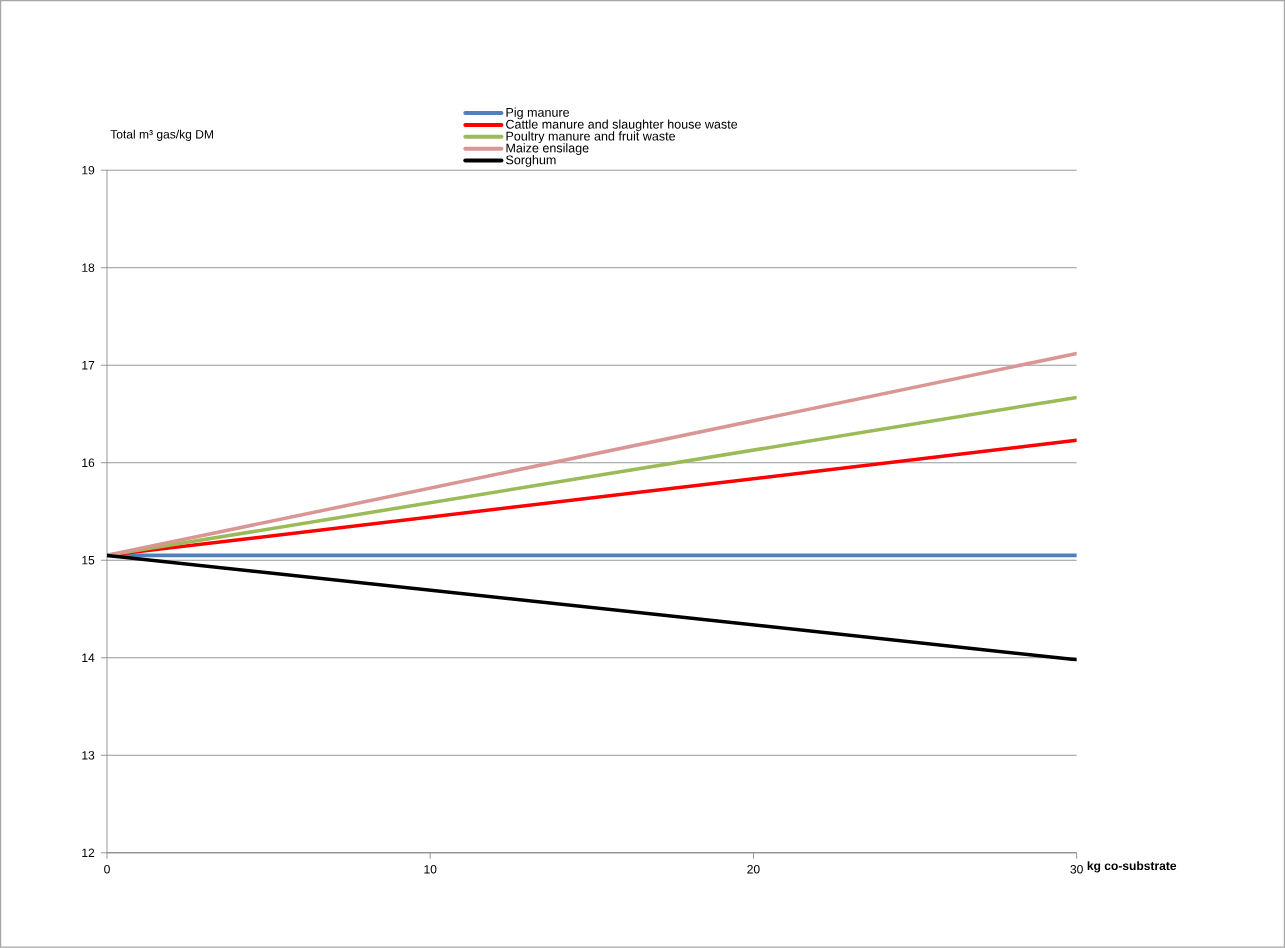  I want to click on x-tick-label: 10, so click(430, 869).